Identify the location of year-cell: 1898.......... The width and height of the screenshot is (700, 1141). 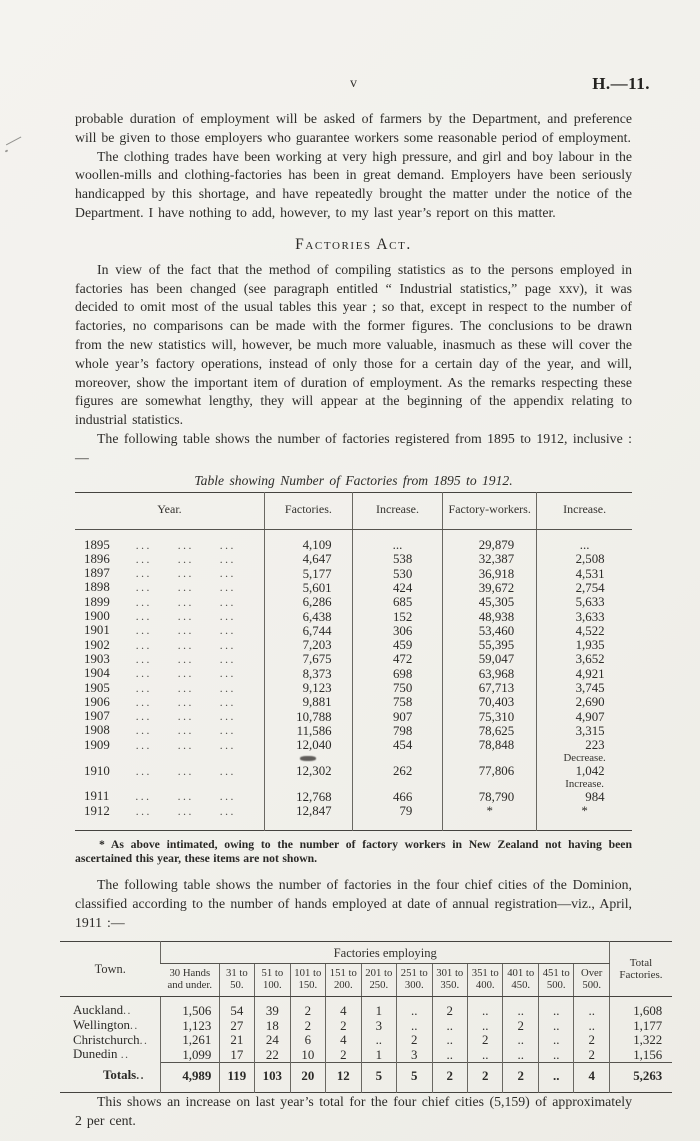
(169, 588).